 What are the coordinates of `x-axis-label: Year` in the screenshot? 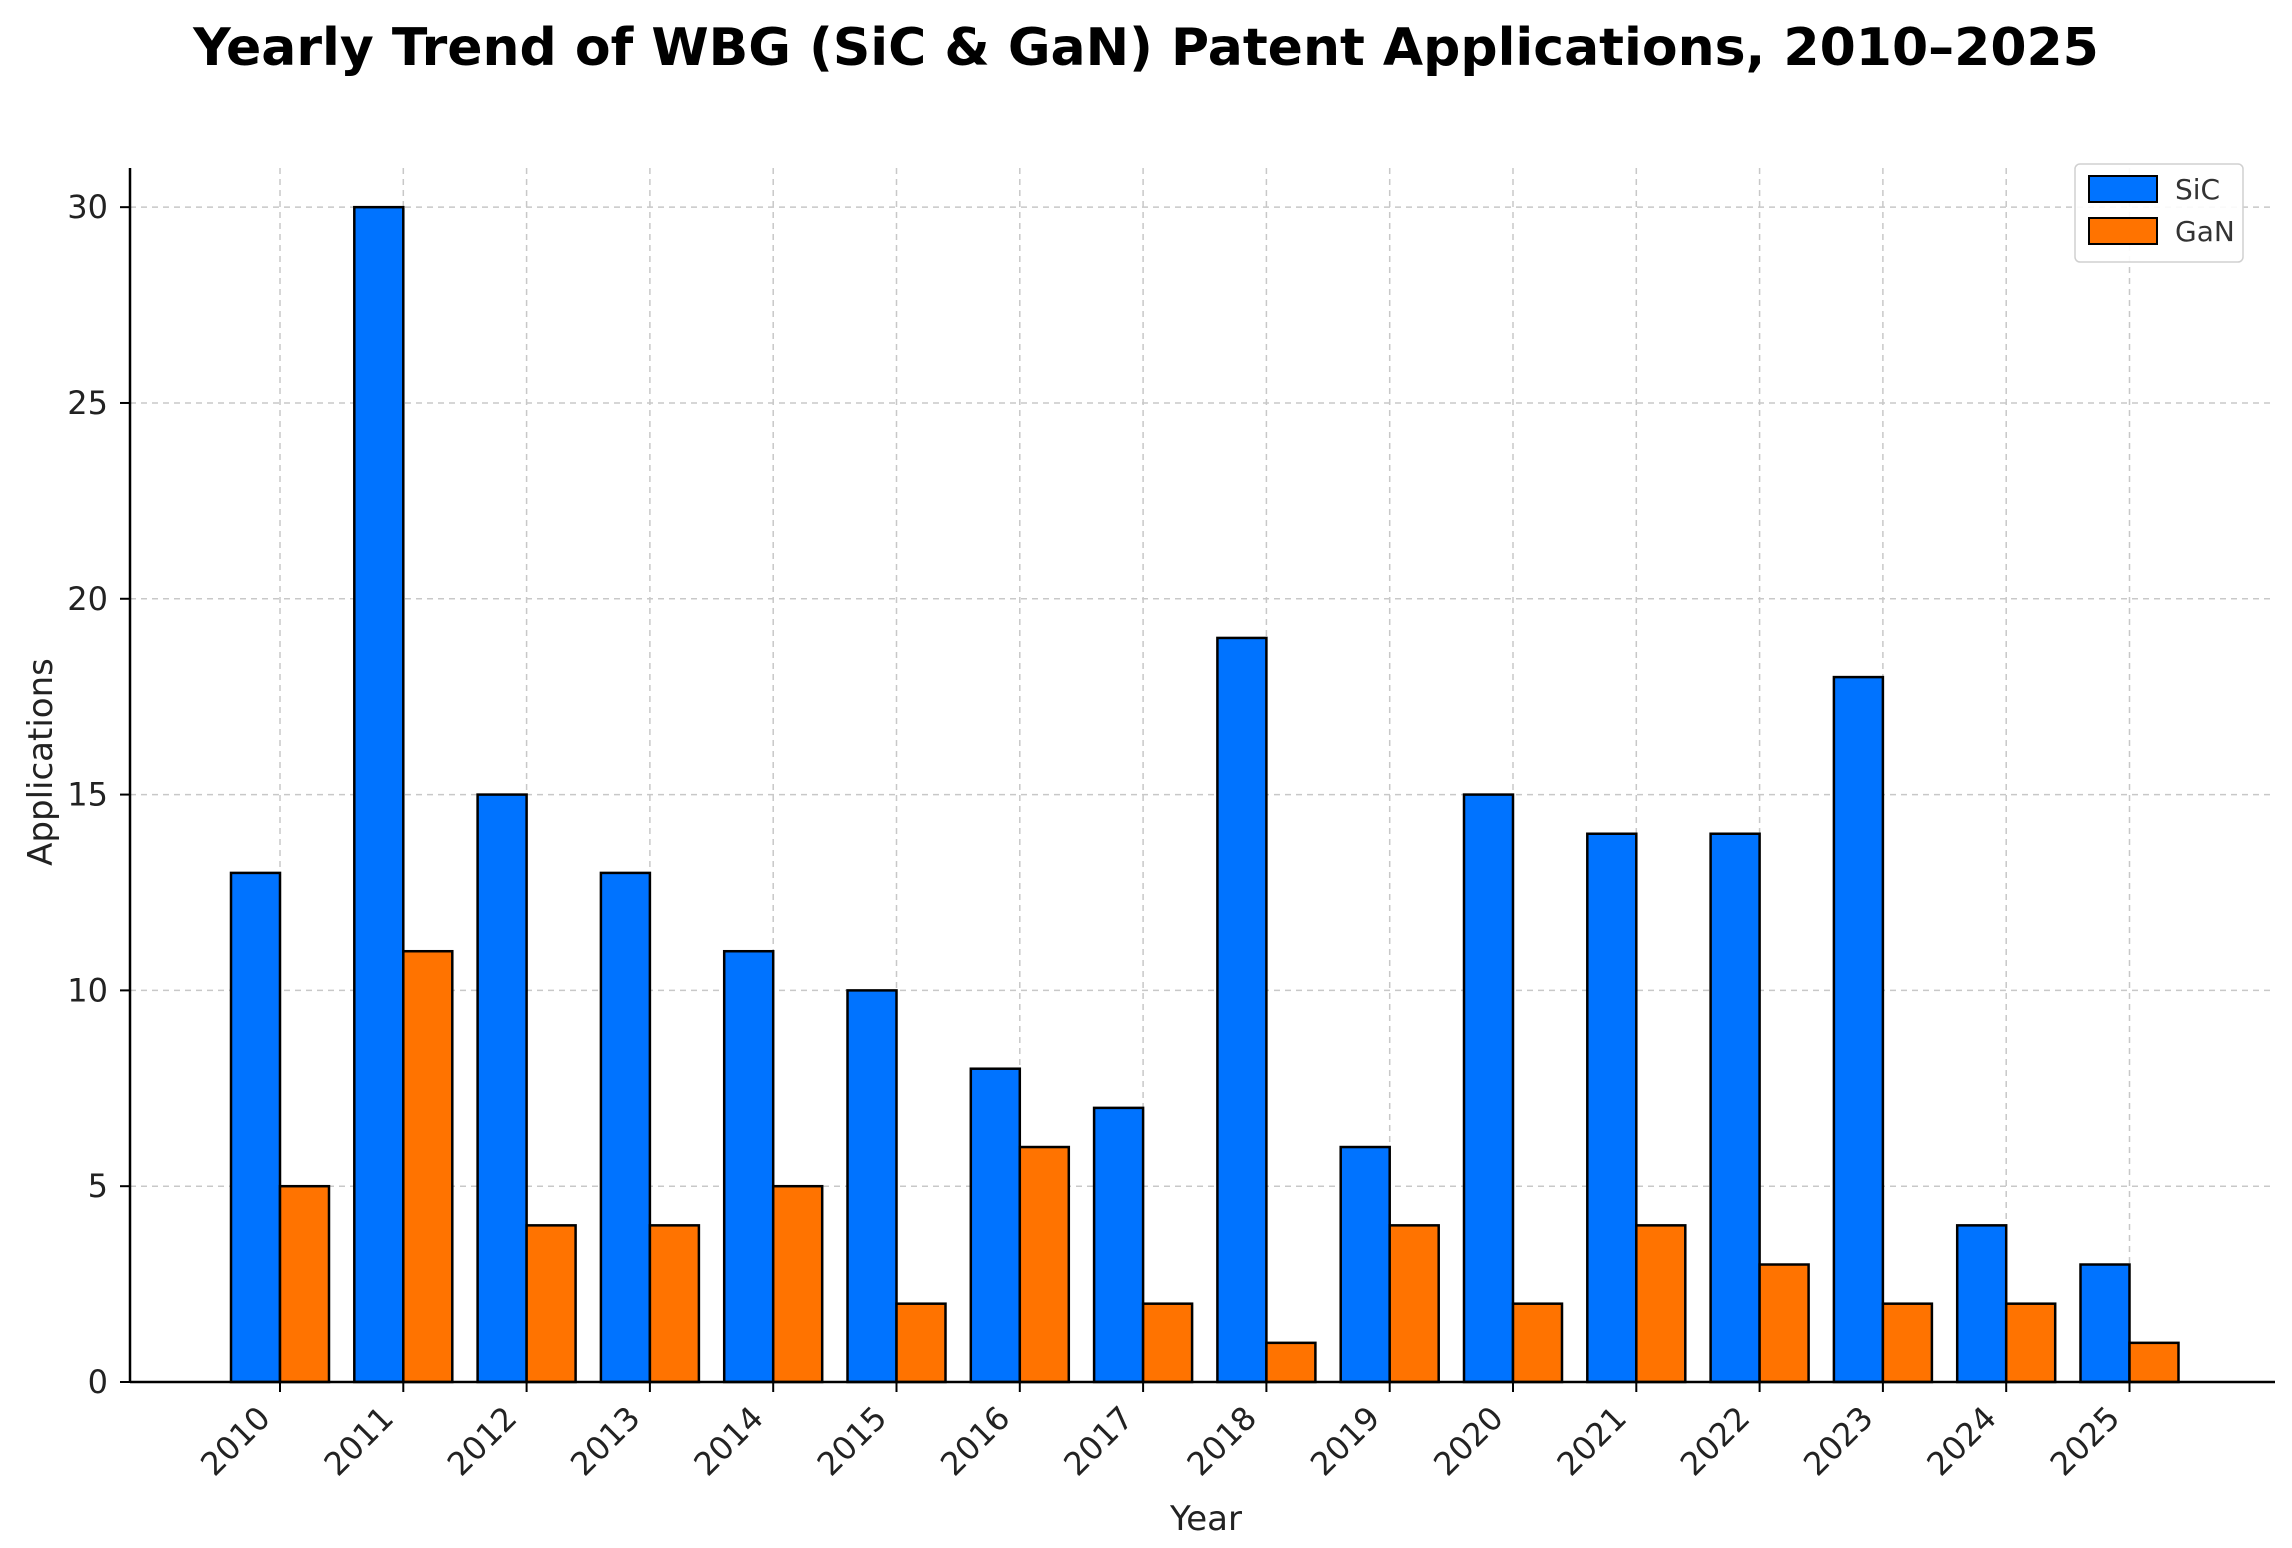 It's located at (1205, 1519).